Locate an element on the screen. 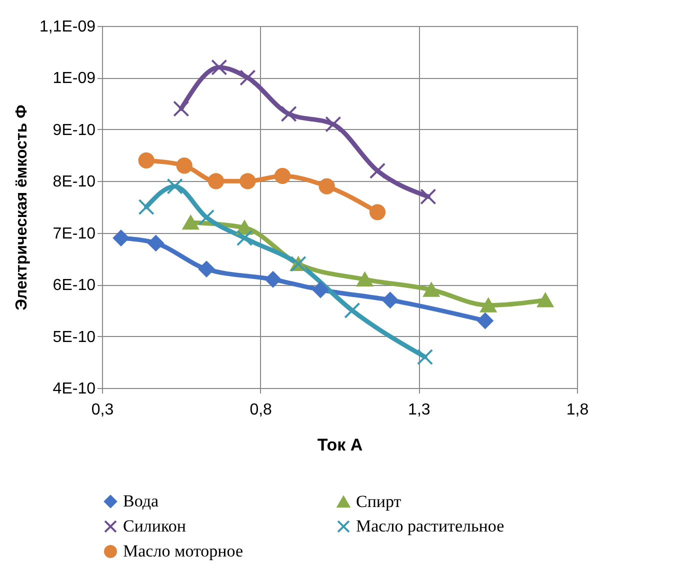  y-tick-label: 1E-09 is located at coordinates (74, 79).